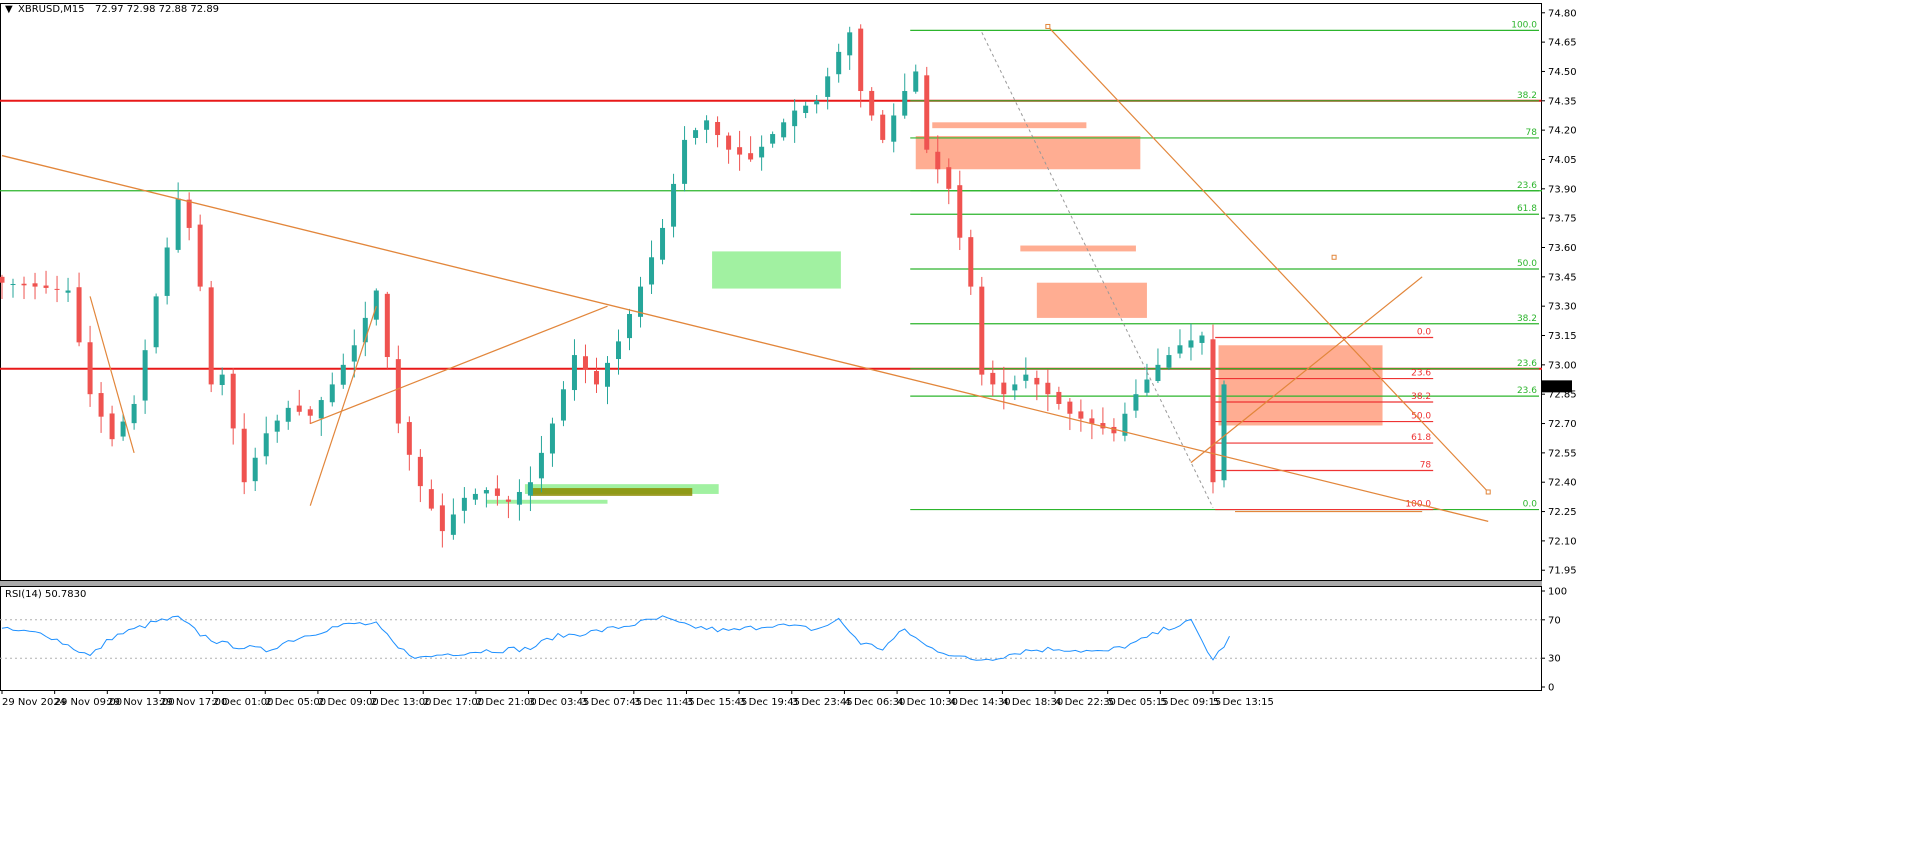 The width and height of the screenshot is (1909, 867). Describe the element at coordinates (664, 702) in the screenshot. I see `time-tick-label: 3 Dec 11:45` at that location.